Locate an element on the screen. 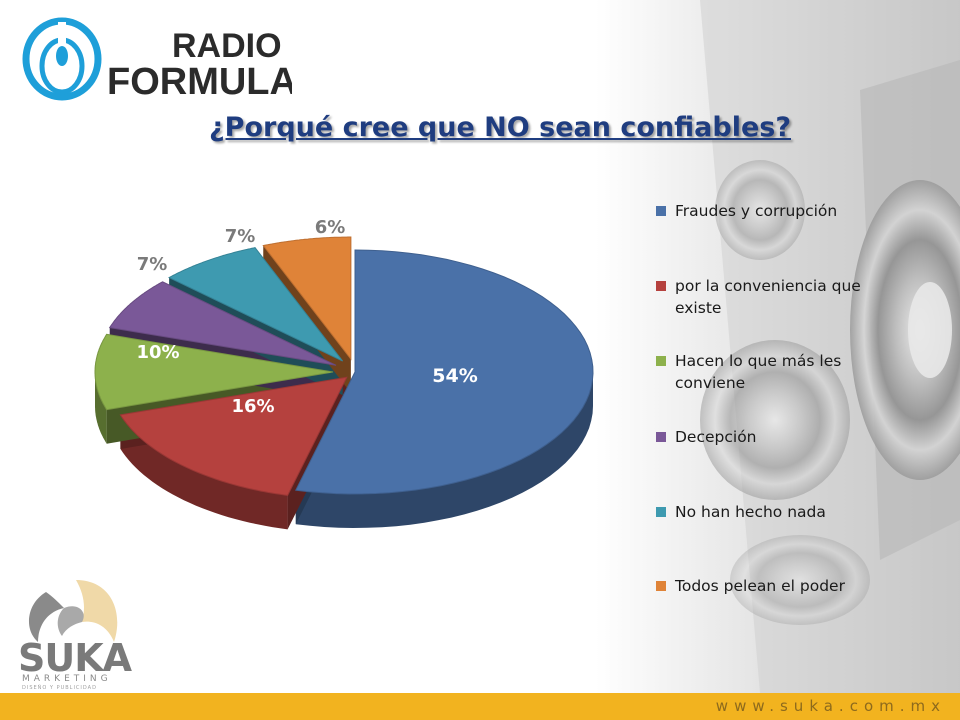 This screenshot has width=960, height=720. legend-item: Hacen lo que más les conviene is located at coordinates (771, 372).